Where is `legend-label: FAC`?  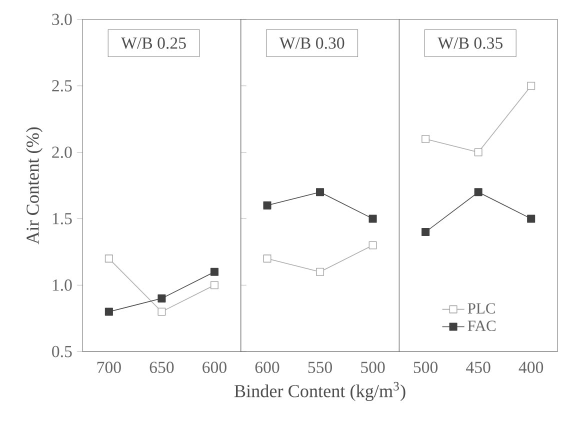 legend-label: FAC is located at coordinates (482, 326).